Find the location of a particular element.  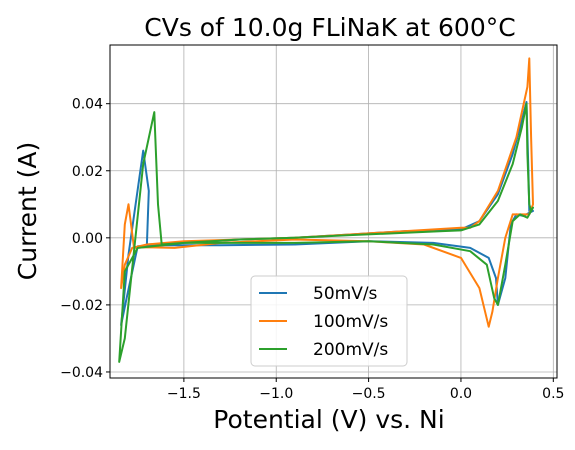

y-axis-ticks: −0.04 −0.02 0.00 0.02 0.04 is located at coordinates (85, 239).